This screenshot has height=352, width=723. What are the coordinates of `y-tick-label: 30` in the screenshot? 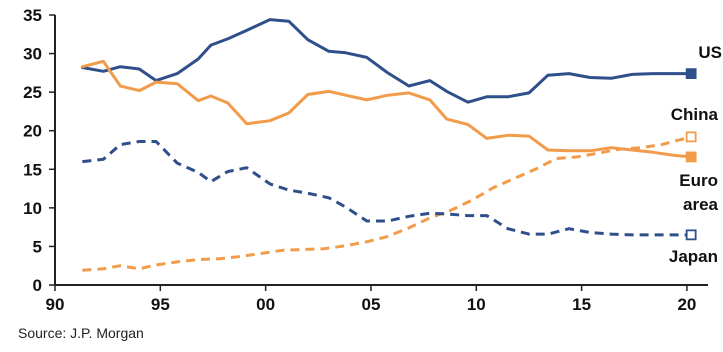 It's located at (32, 54).